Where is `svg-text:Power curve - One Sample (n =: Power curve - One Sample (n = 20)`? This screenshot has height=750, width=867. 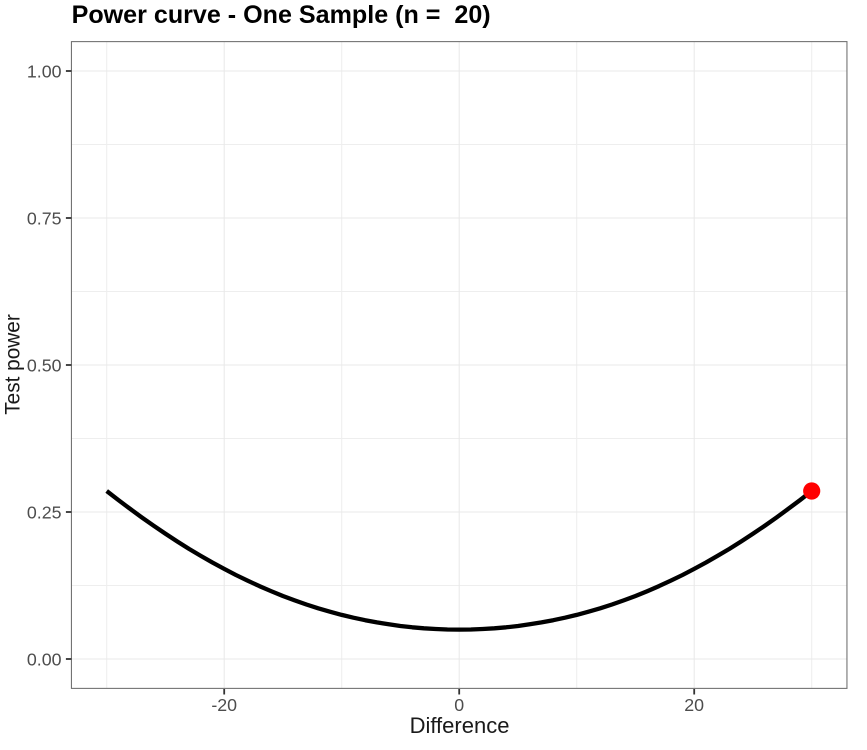
svg-text:Power curve - One Sample (n =: Power curve - One Sample (n = 20) is located at coordinates (281, 15).